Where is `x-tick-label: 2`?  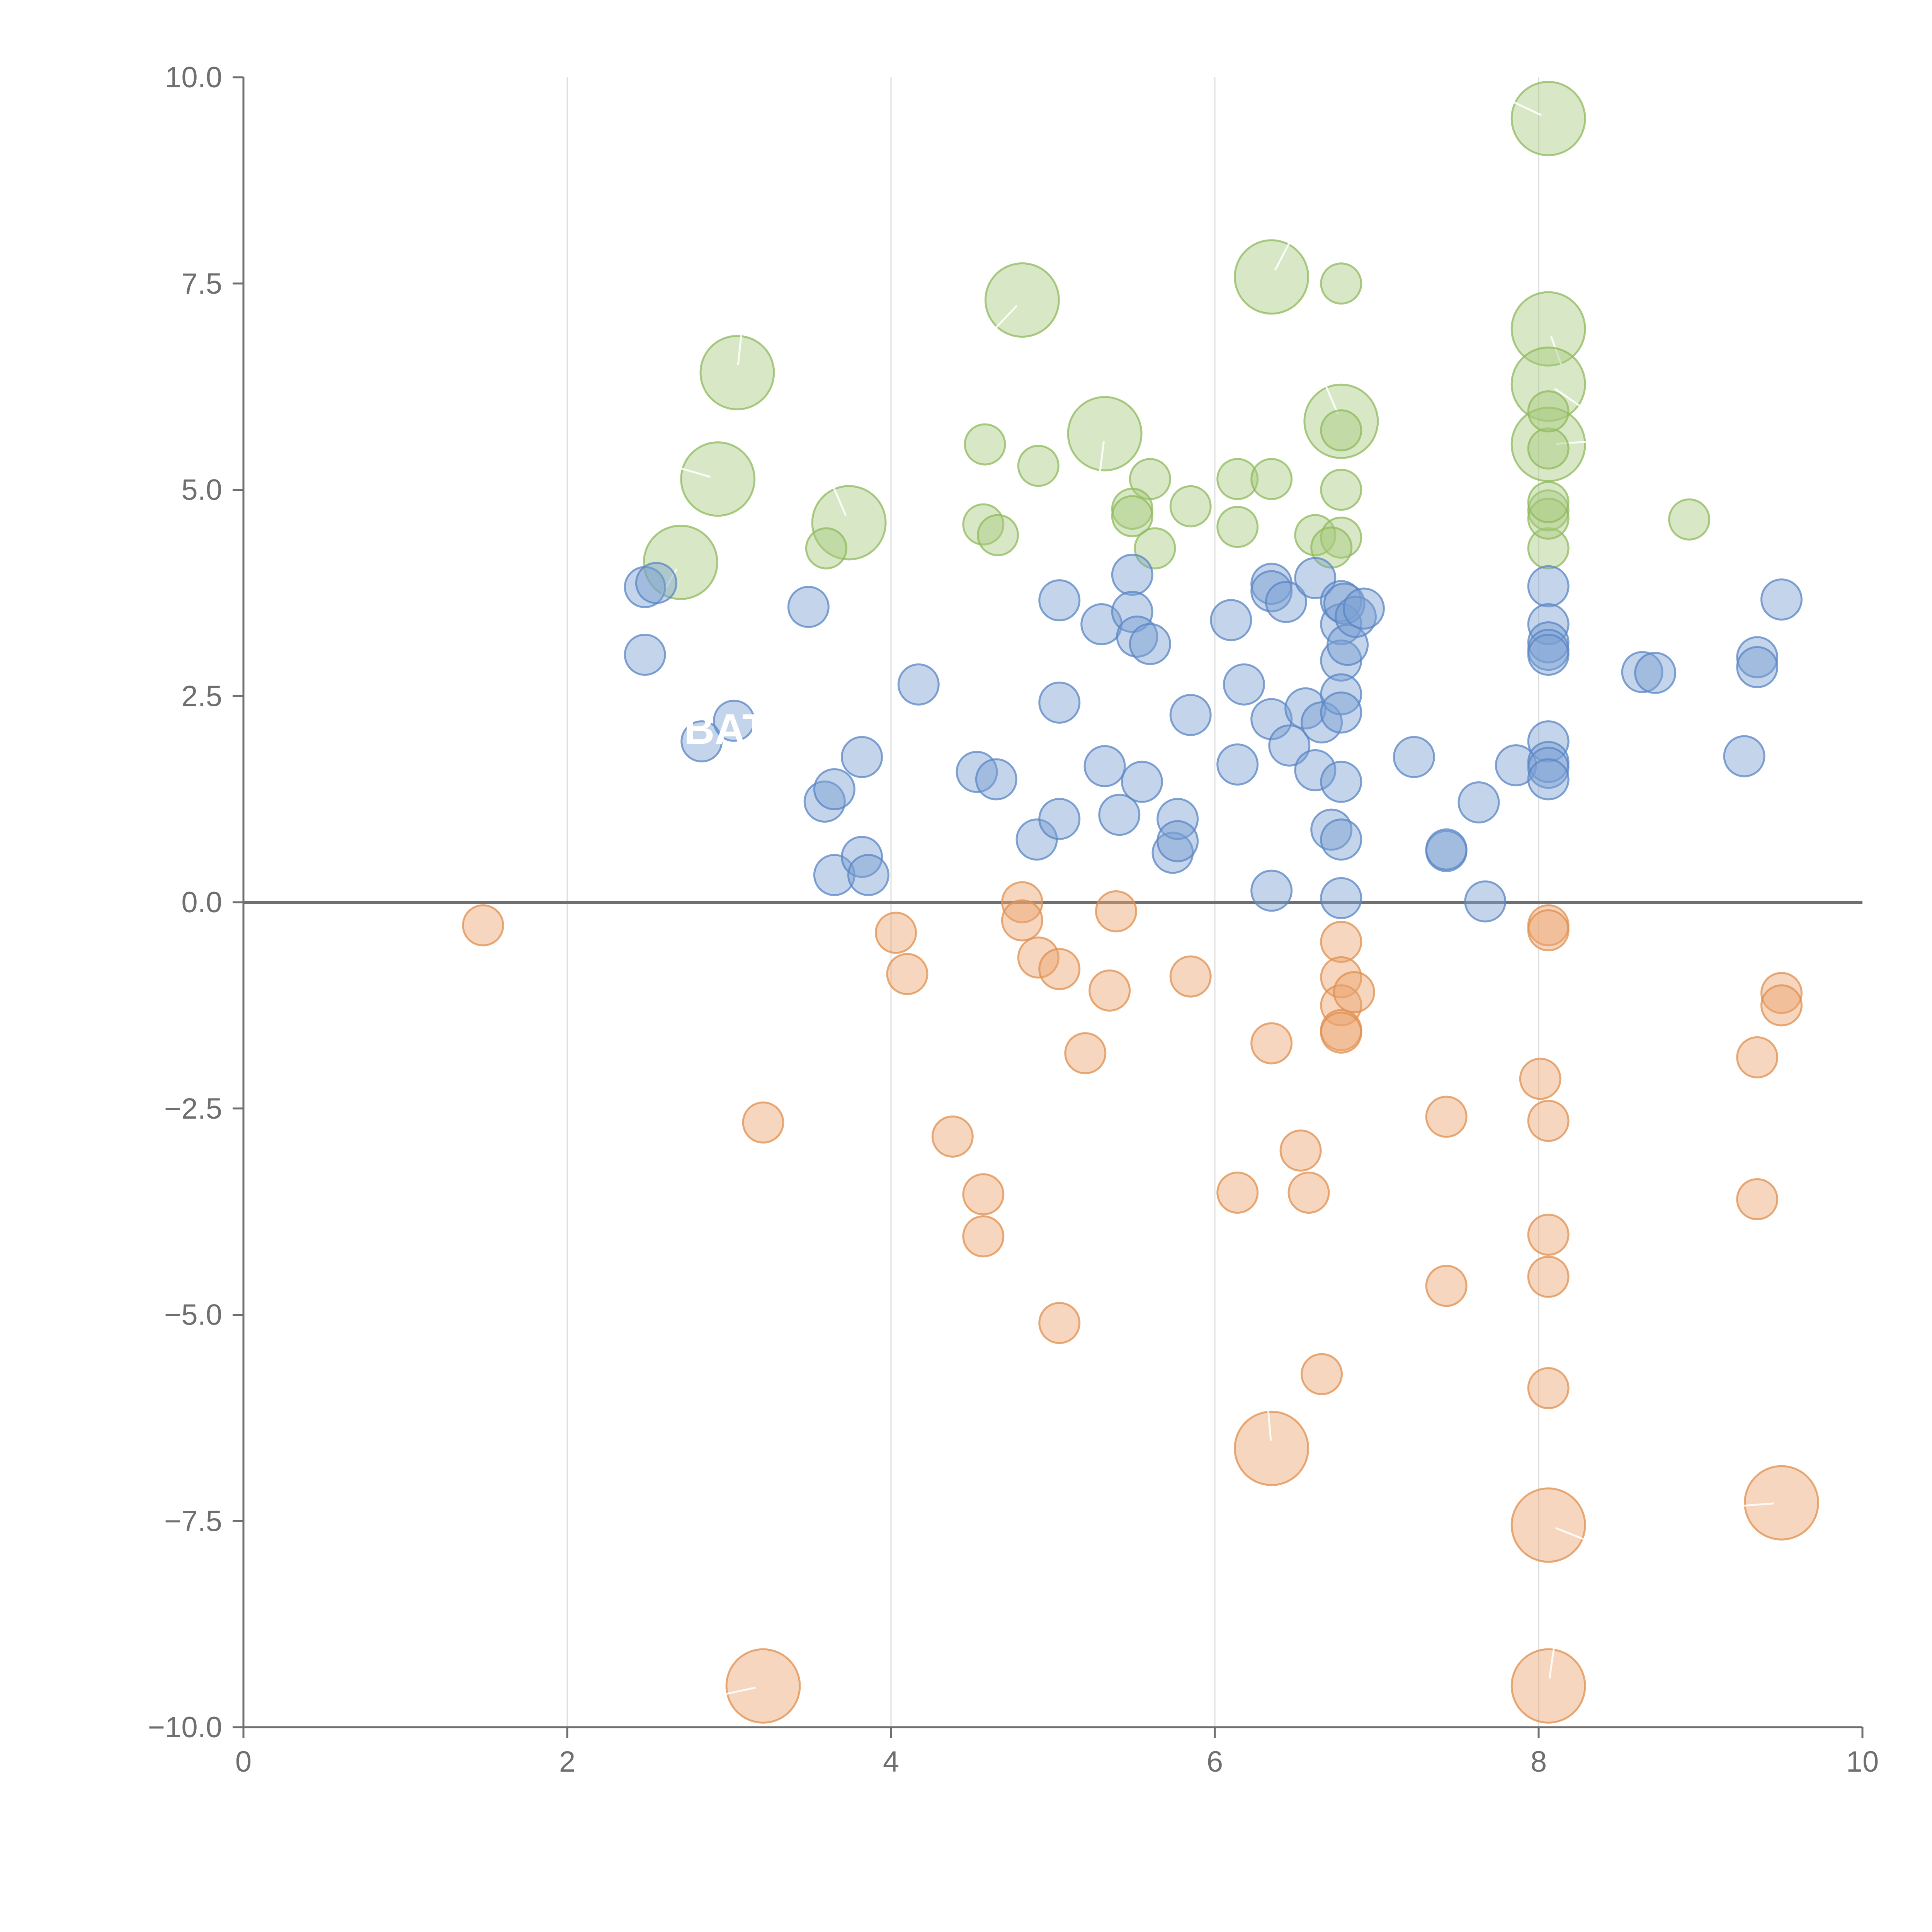
x-tick-label: 2 is located at coordinates (567, 1761).